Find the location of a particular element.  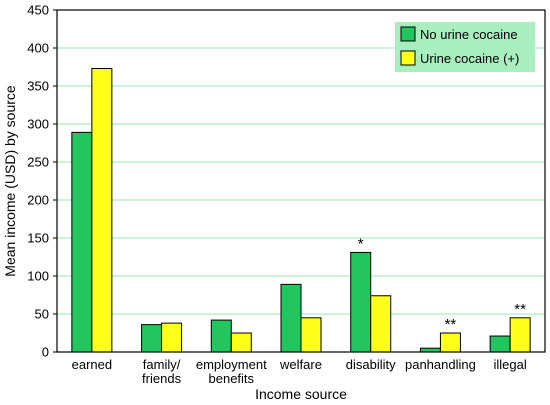

y-tick-label: 100 is located at coordinates (38, 276).